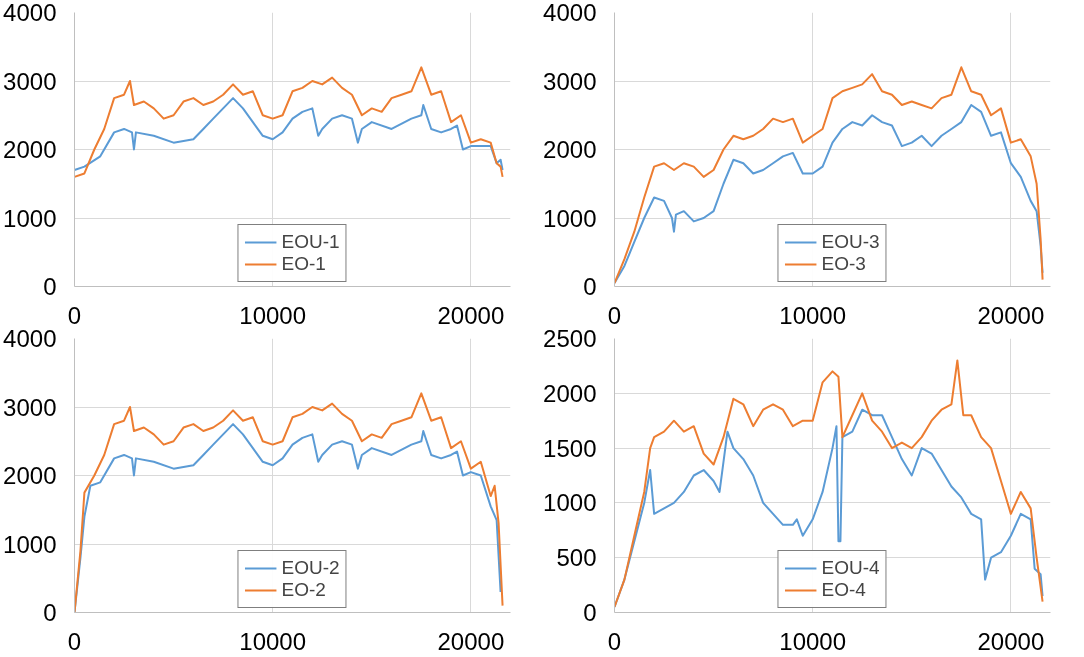  What do you see at coordinates (850, 242) in the screenshot?
I see `legend-label: EOU-3` at bounding box center [850, 242].